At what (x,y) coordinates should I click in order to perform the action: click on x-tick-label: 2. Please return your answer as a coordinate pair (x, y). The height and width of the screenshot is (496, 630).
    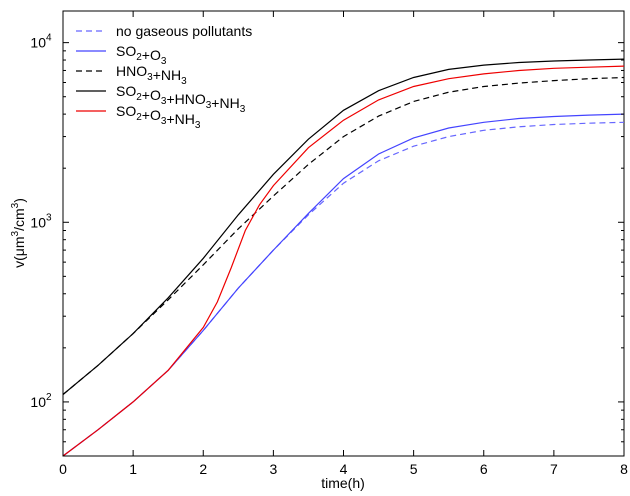
    Looking at the image, I should click on (203, 469).